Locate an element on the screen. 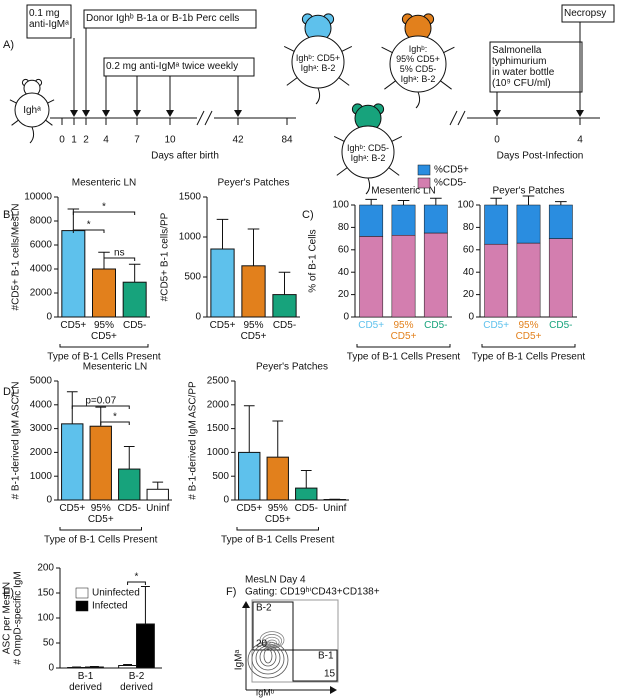 Image resolution: width=617 pixels, height=698 pixels. panel-label: B) is located at coordinates (8, 215).